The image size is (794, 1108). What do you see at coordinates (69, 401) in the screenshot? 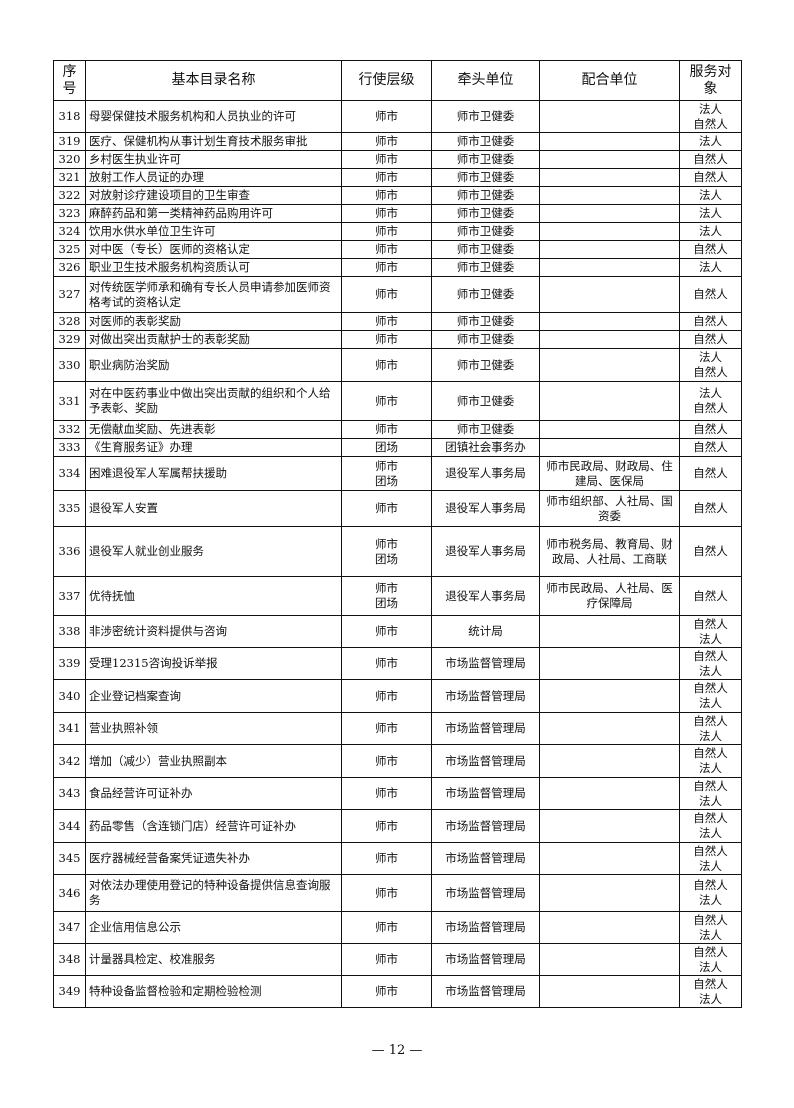
I see `row-number: 331` at bounding box center [69, 401].